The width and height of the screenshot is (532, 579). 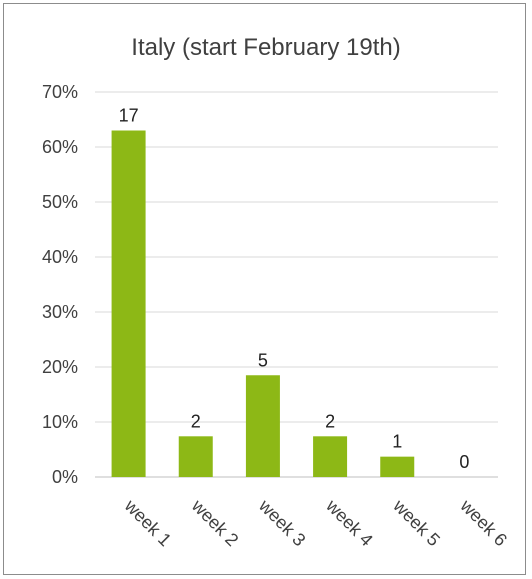 I want to click on y-tick-label: 20%, so click(x=60, y=367).